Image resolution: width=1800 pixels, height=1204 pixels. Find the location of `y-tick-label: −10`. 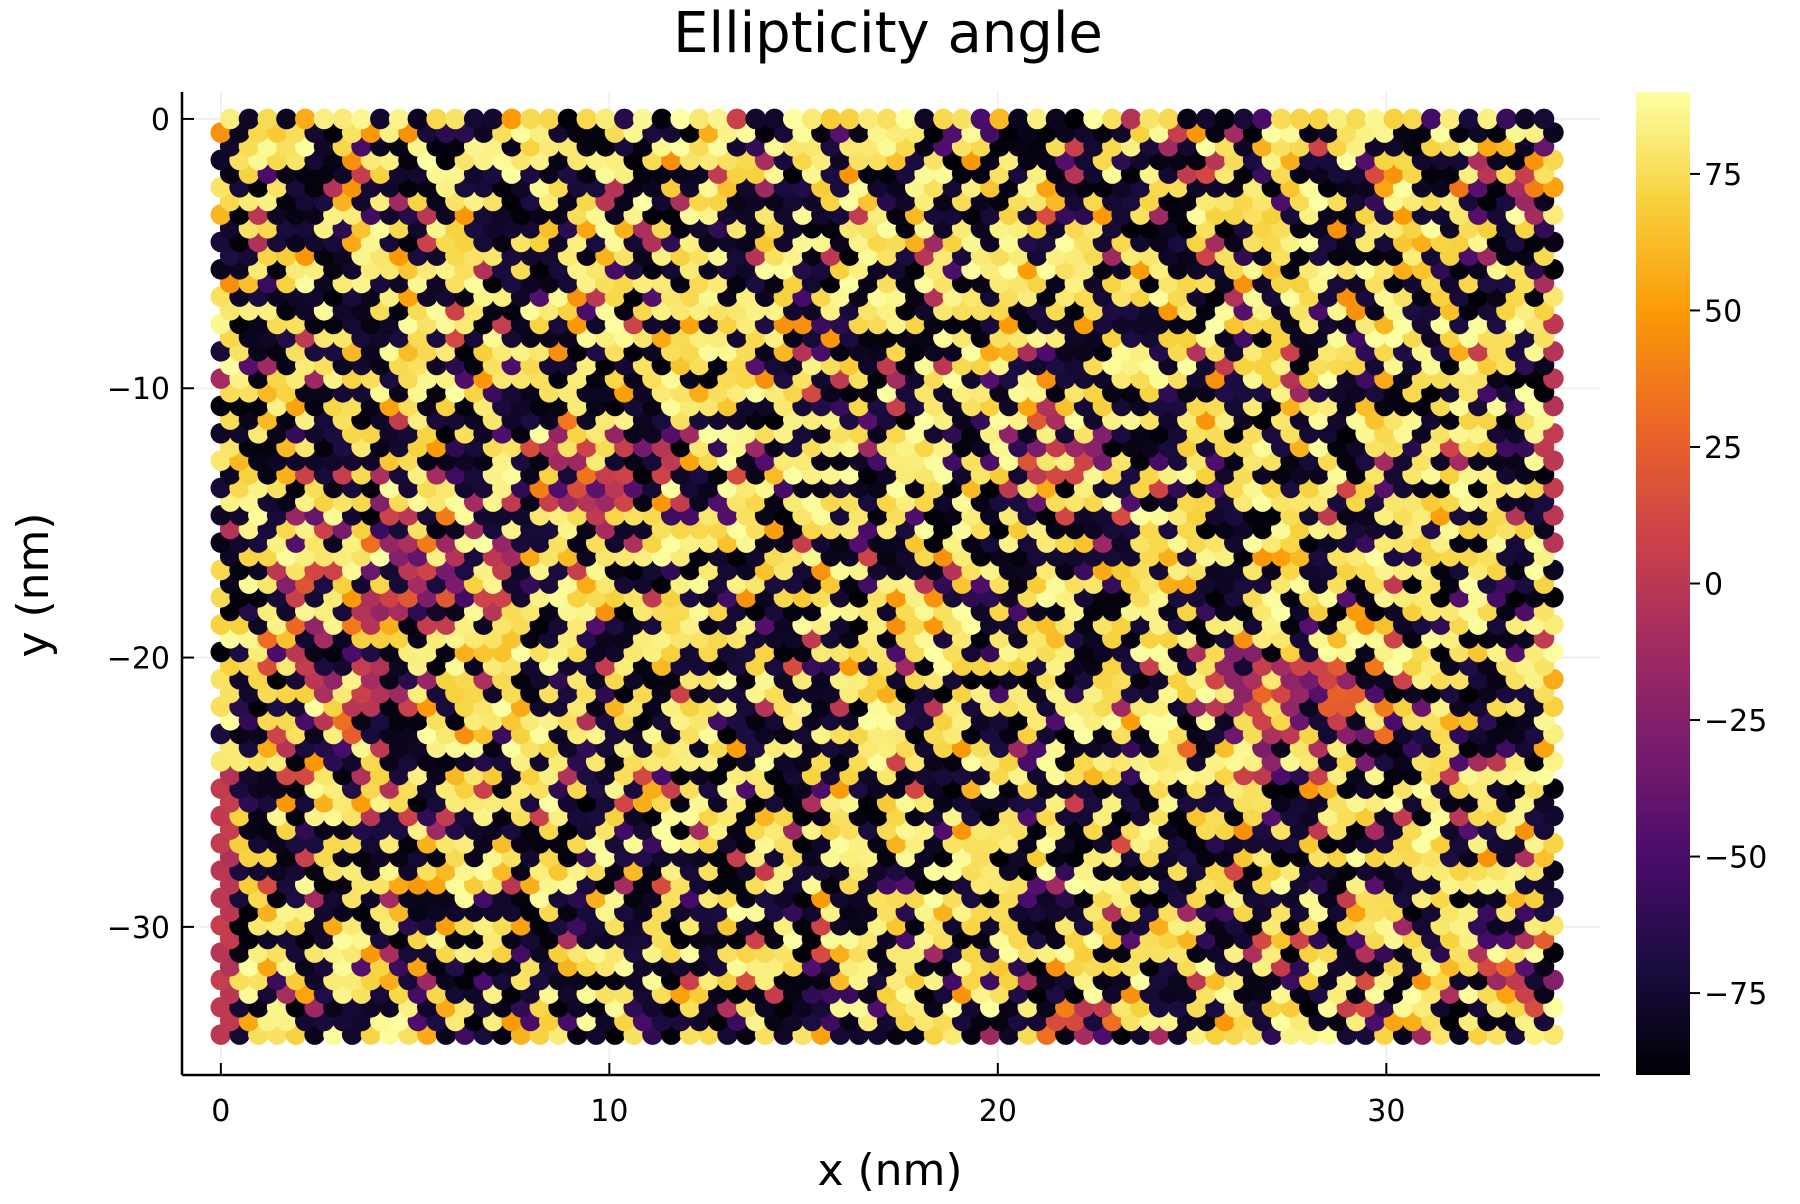

y-tick-label: −10 is located at coordinates (138, 389).